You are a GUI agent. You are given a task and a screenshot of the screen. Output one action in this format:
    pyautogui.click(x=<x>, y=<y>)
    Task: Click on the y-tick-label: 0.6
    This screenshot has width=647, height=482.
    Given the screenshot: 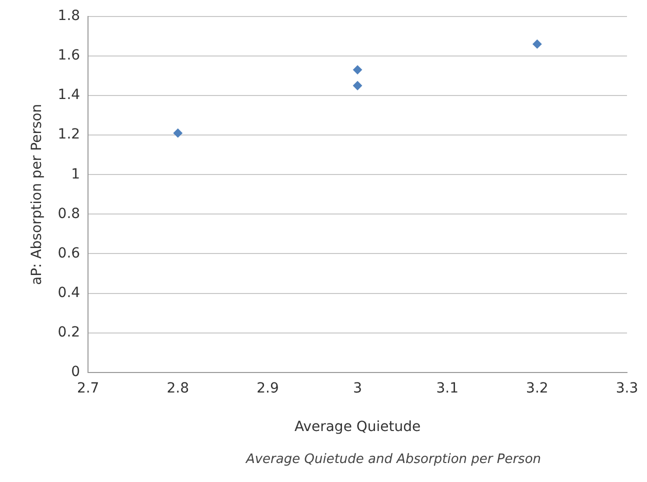 What is the action you would take?
    pyautogui.click(x=69, y=253)
    